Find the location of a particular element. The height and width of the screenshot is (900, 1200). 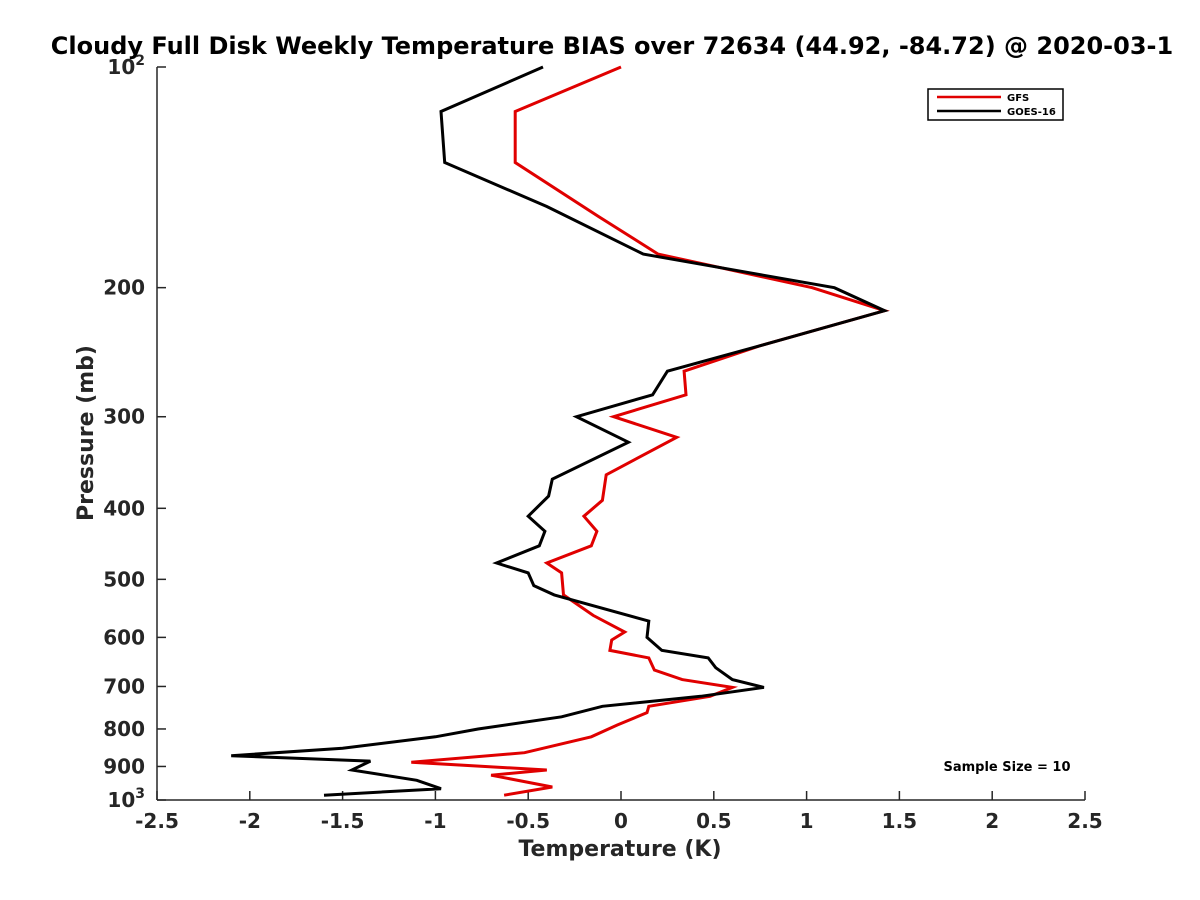

x-axis-ticks: -2.5 -2 -1.5 -1 -0.5 0 0.5 1 1.5 2 2.5 is located at coordinates (619, 812).